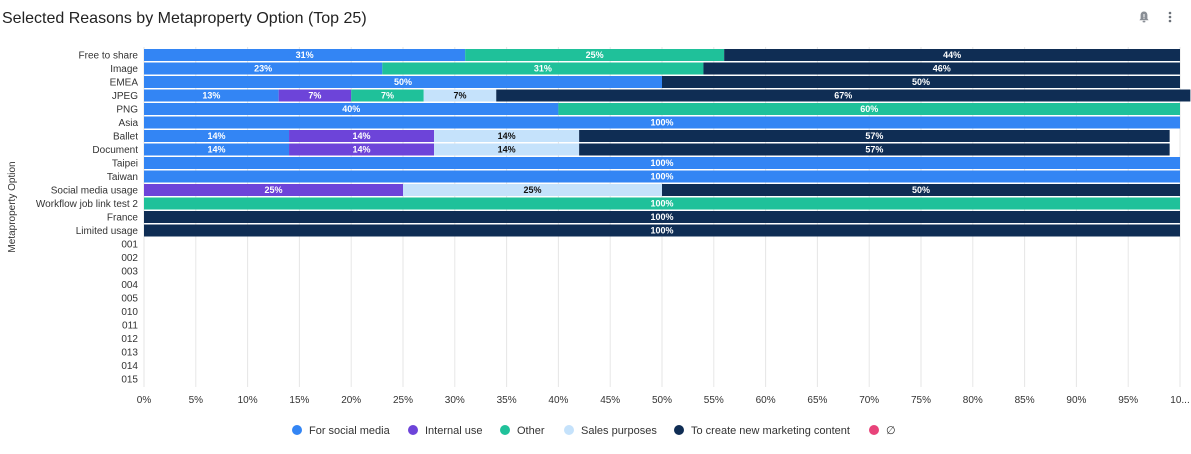  I want to click on legend-item: Sales purposes, so click(610, 431).